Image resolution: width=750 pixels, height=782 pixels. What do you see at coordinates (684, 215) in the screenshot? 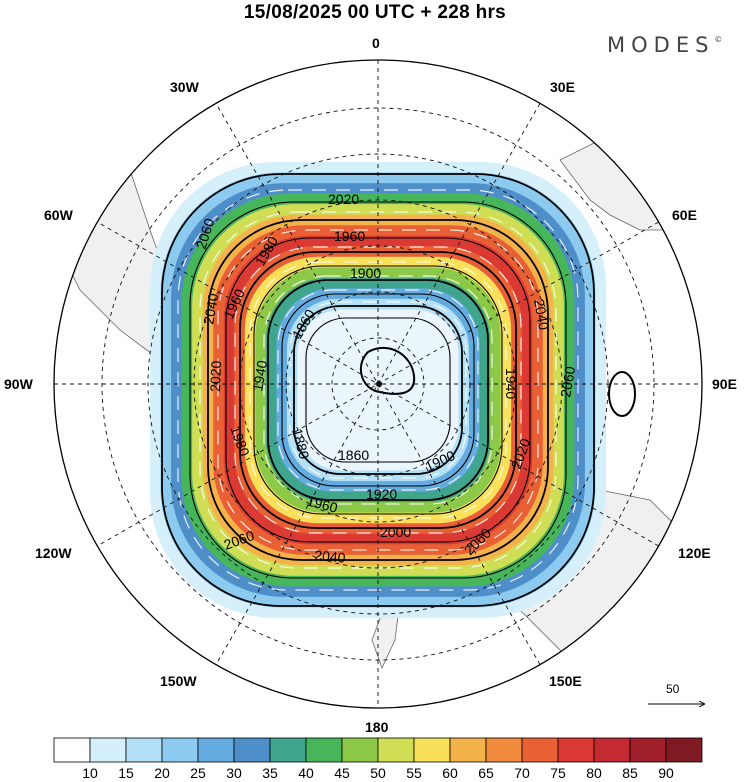
I see `lon-label-60e: 60E` at bounding box center [684, 215].